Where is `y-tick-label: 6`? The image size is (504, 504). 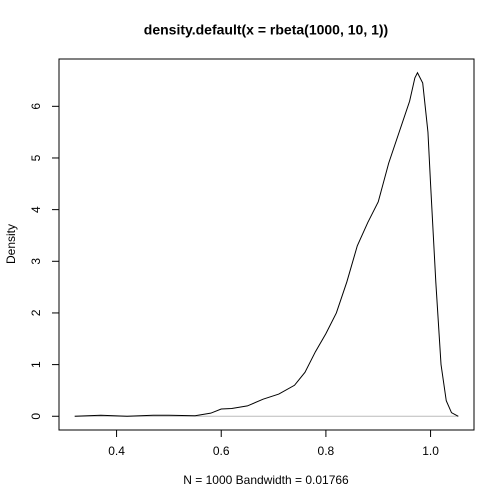
y-tick-label: 6 is located at coordinates (36, 106).